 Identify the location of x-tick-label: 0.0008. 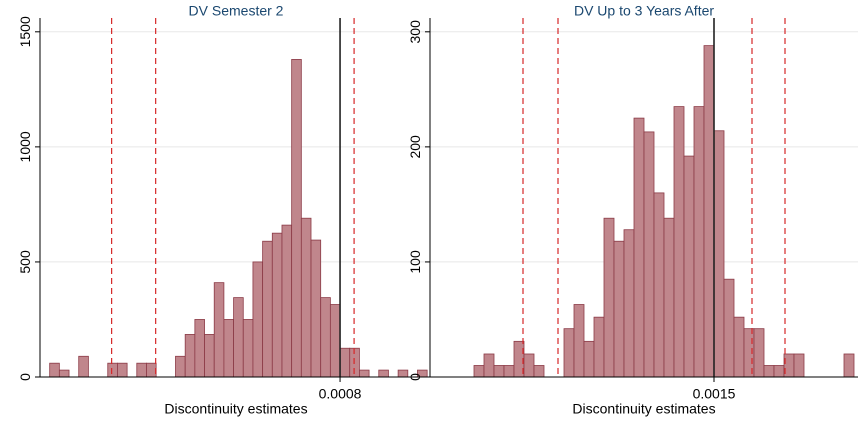
(340, 394).